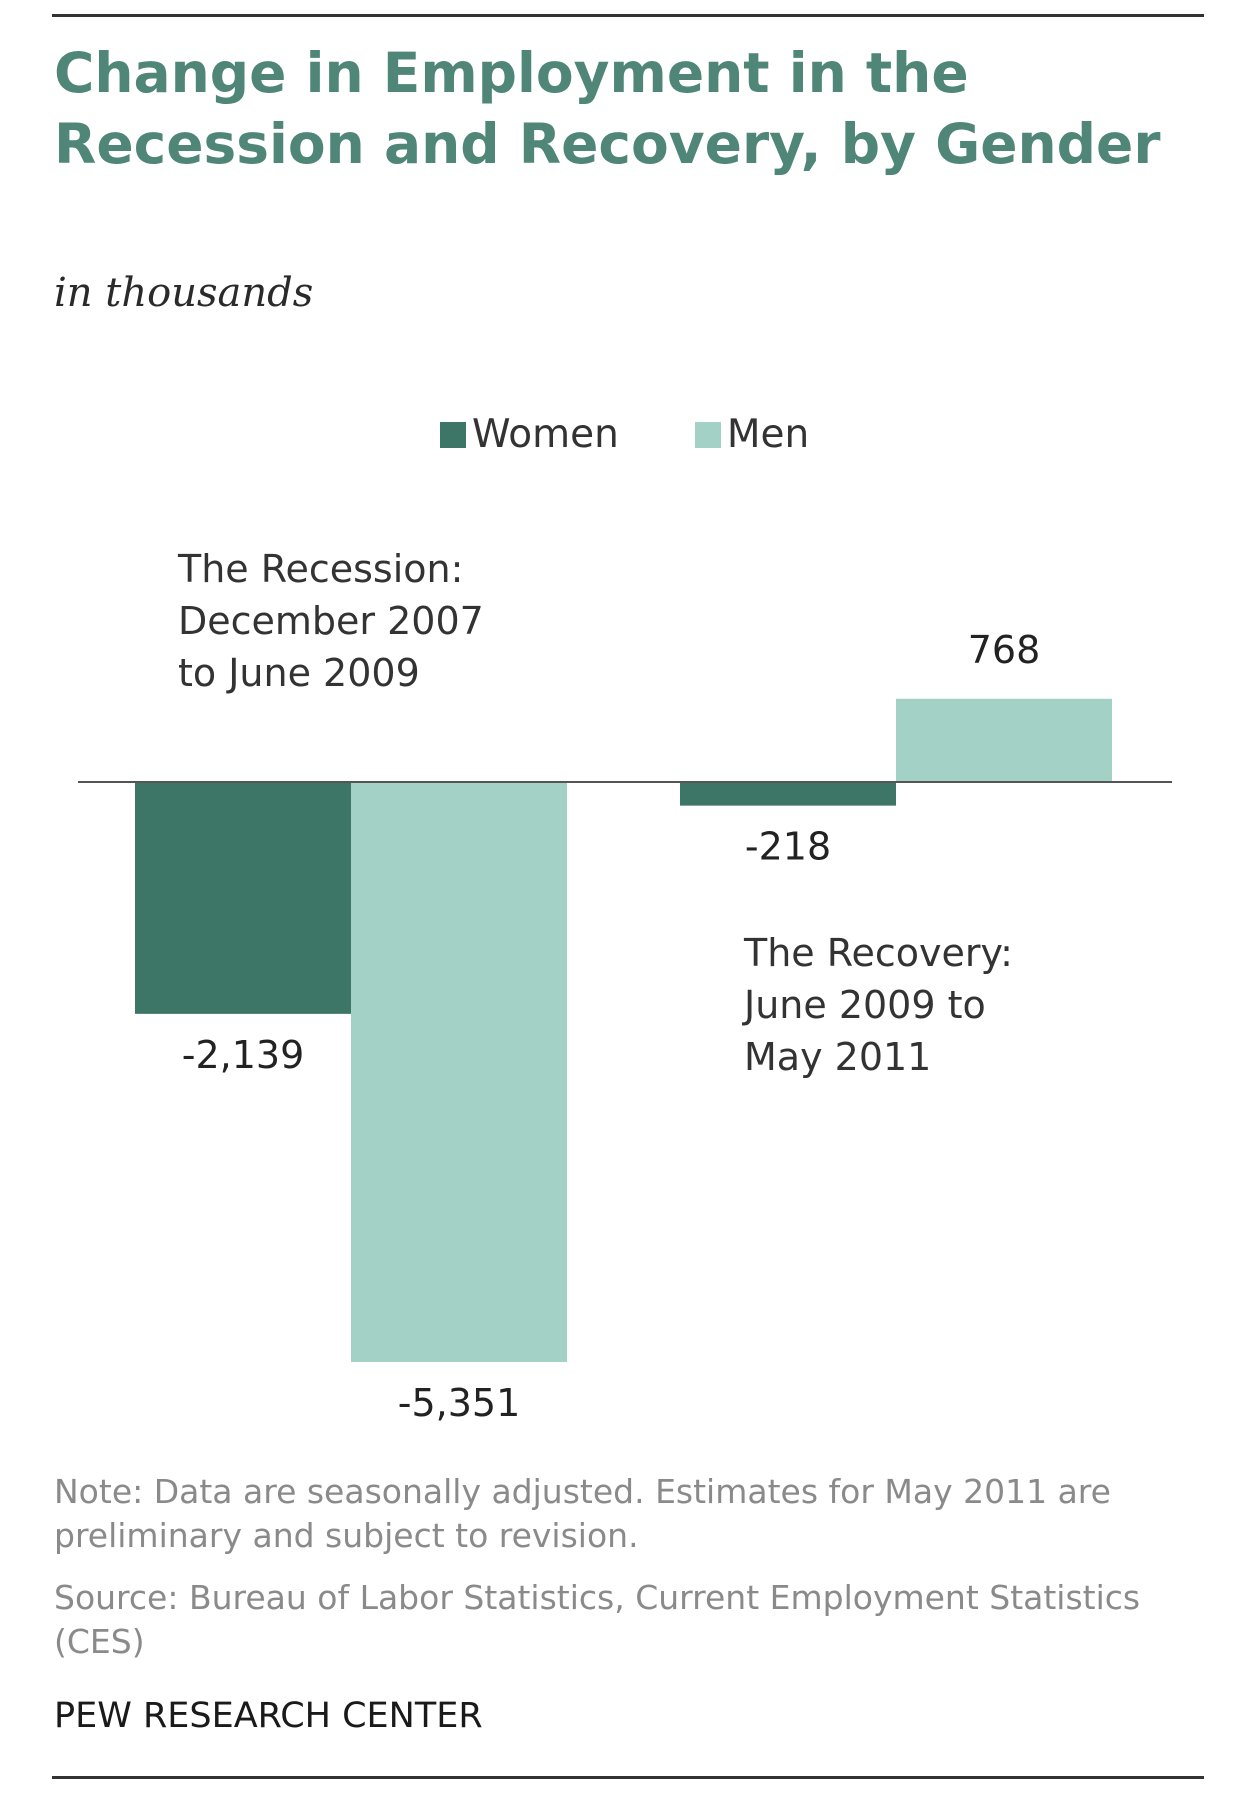 This screenshot has height=1800, width=1240. Describe the element at coordinates (453, 434) in the screenshot. I see `legend-swatch-women` at that location.